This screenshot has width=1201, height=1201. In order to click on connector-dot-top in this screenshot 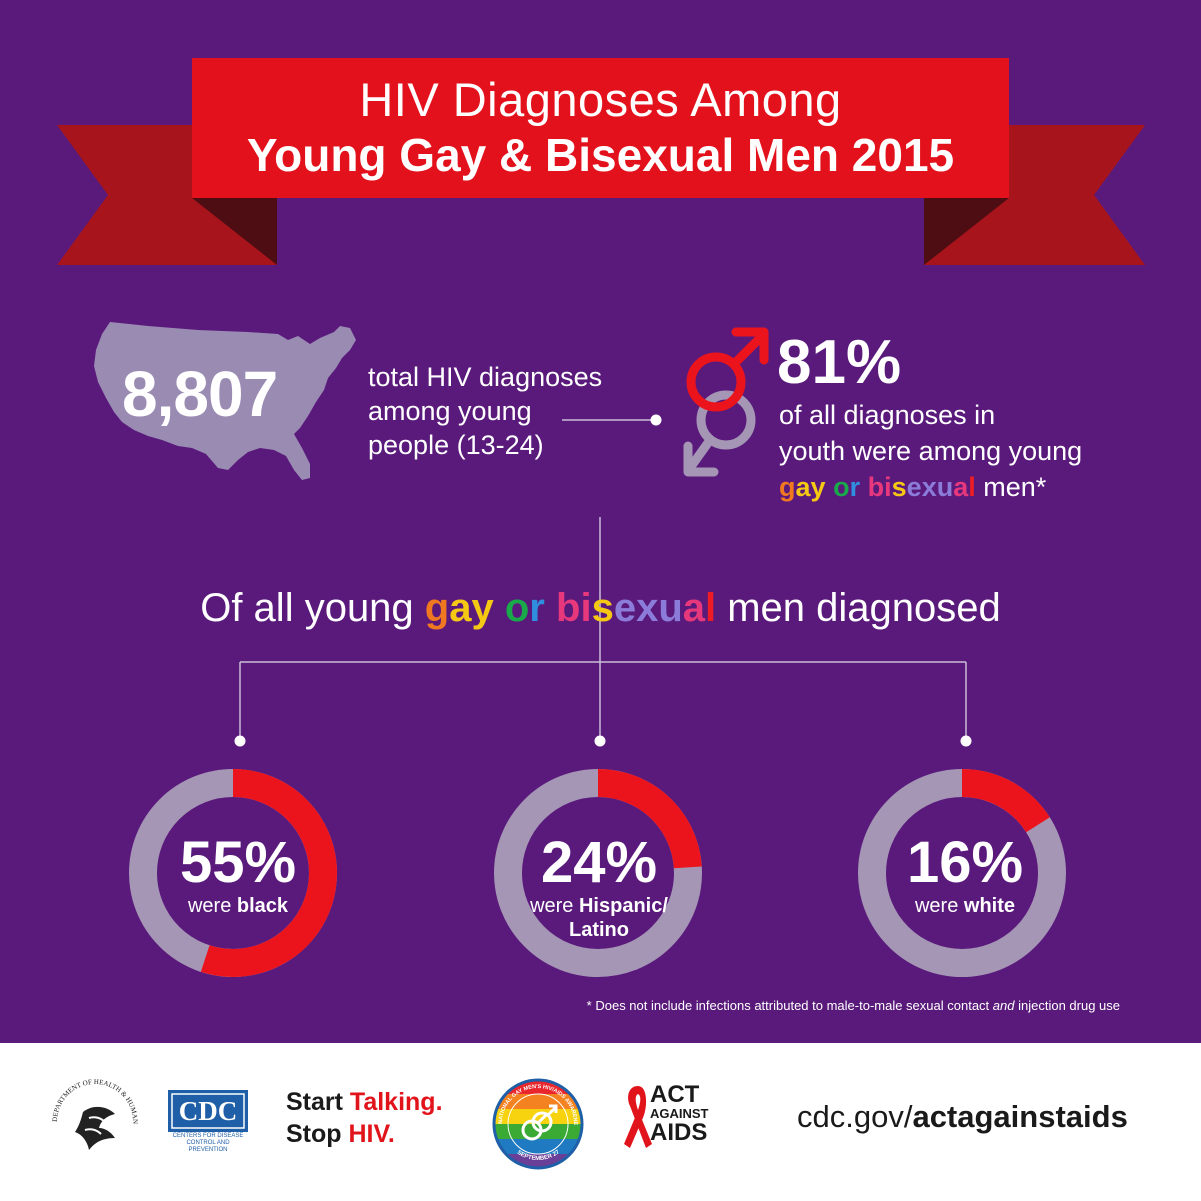, I will do `click(656, 420)`.